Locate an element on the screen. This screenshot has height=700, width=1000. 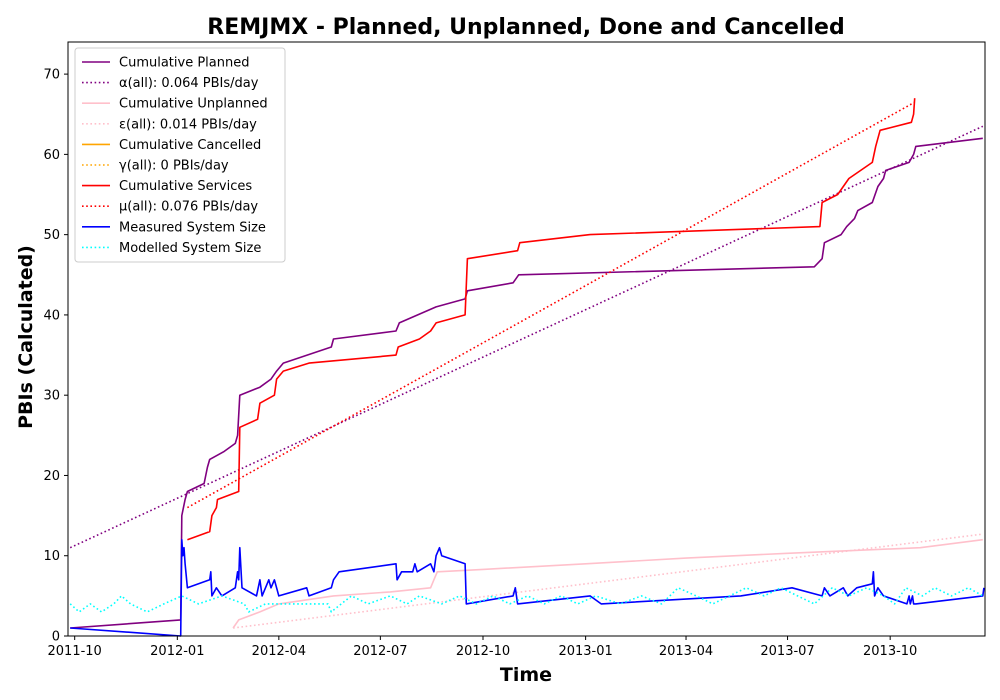
series-line-modelled-system-size is located at coordinates (526, 600).